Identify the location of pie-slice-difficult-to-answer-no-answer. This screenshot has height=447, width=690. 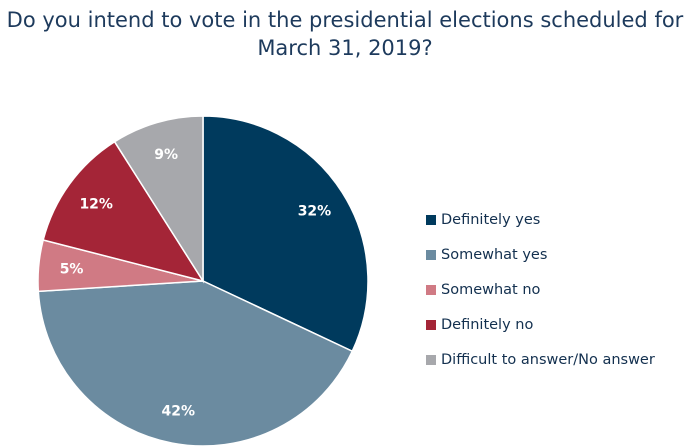
(158, 199).